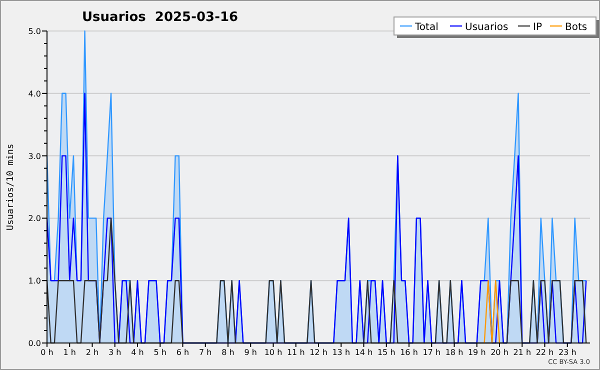 Image resolution: width=600 pixels, height=370 pixels. I want to click on y-axis-title: Usuarios/10 mins, so click(11, 187).